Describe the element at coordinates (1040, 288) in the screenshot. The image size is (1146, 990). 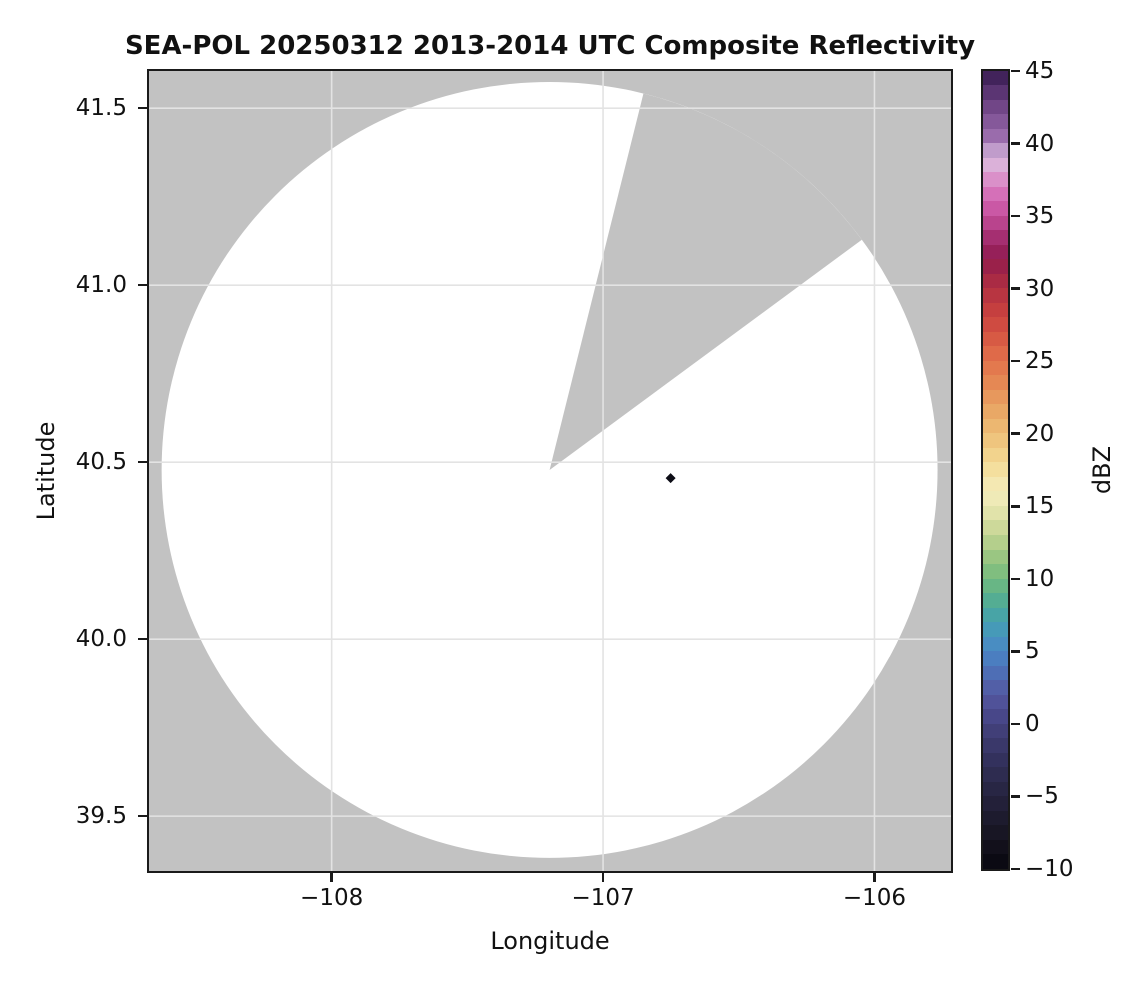
I see `colorbar-tick-label: 30` at that location.